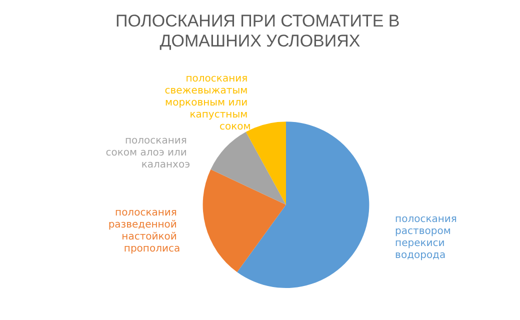  I want to click on chart-title: ПОЛОСКАНИЯ ПРИ СТОМАТИТЕ В ДОМАШНИХ УСЛОВИЯХ, so click(260, 31).